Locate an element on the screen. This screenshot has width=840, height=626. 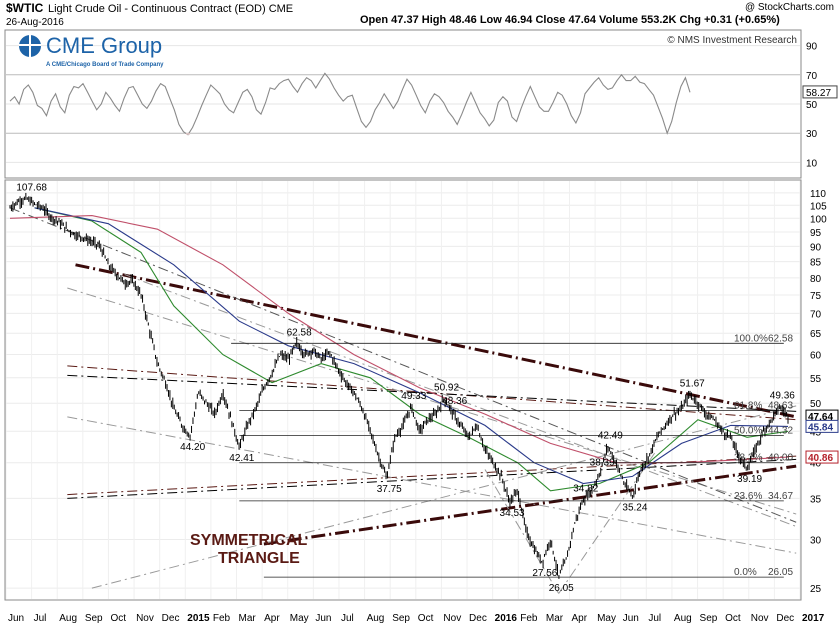
price-label: 50.92 is located at coordinates (446, 387).